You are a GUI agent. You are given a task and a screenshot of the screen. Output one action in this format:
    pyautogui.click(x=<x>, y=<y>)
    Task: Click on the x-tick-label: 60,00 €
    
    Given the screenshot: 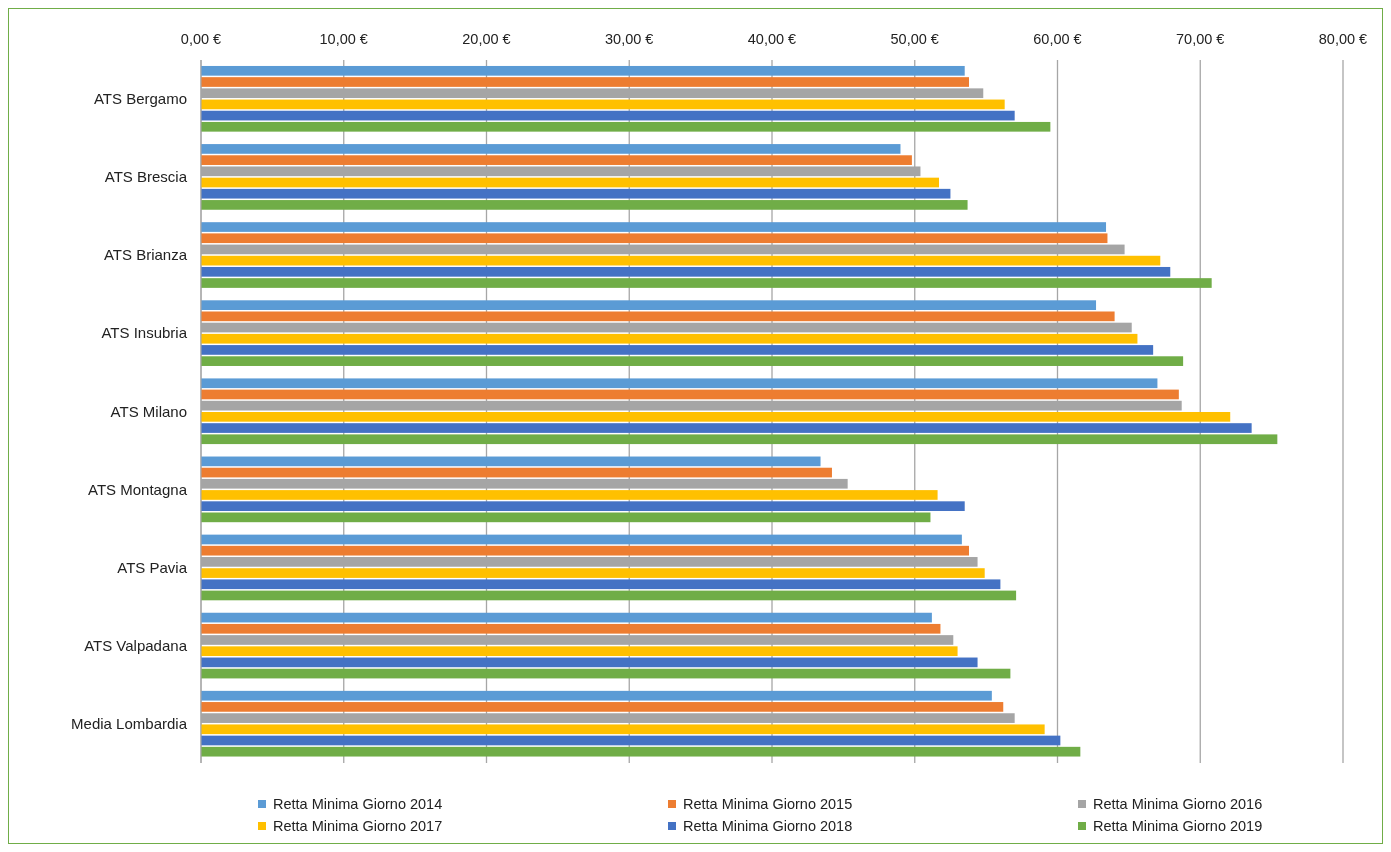 What is the action you would take?
    pyautogui.click(x=1057, y=39)
    